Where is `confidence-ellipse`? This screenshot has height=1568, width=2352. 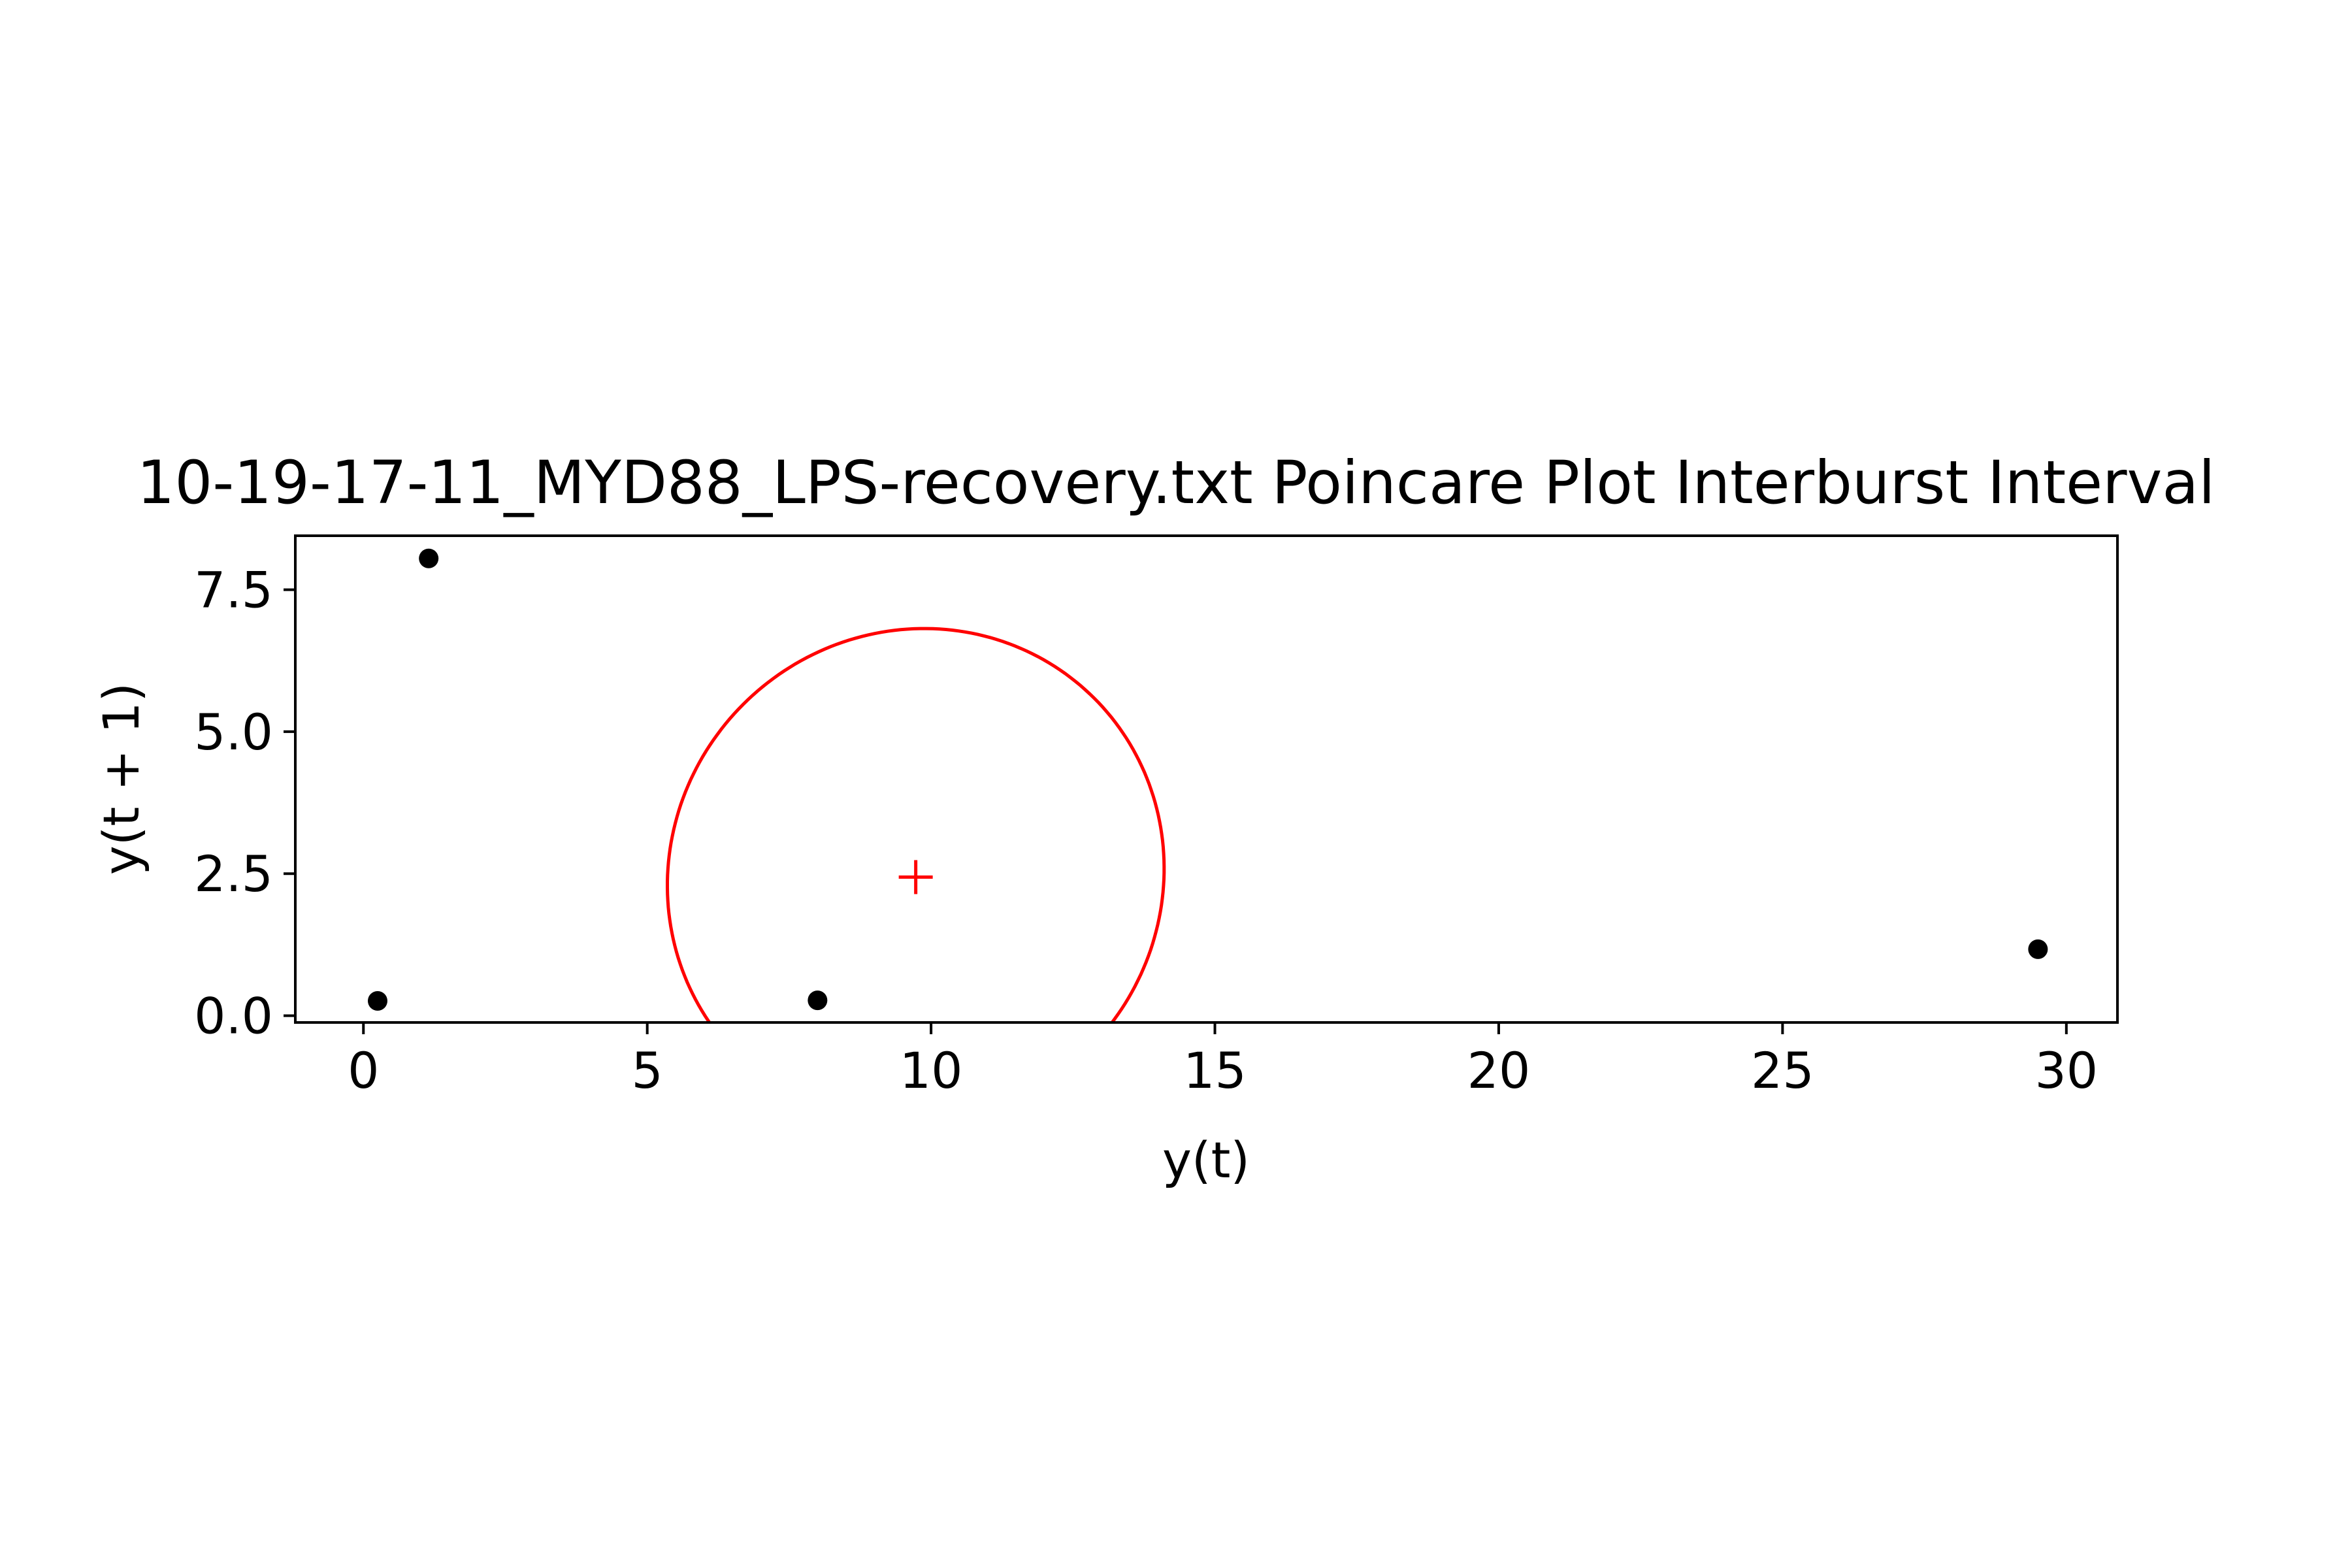
confidence-ellipse is located at coordinates (916, 824).